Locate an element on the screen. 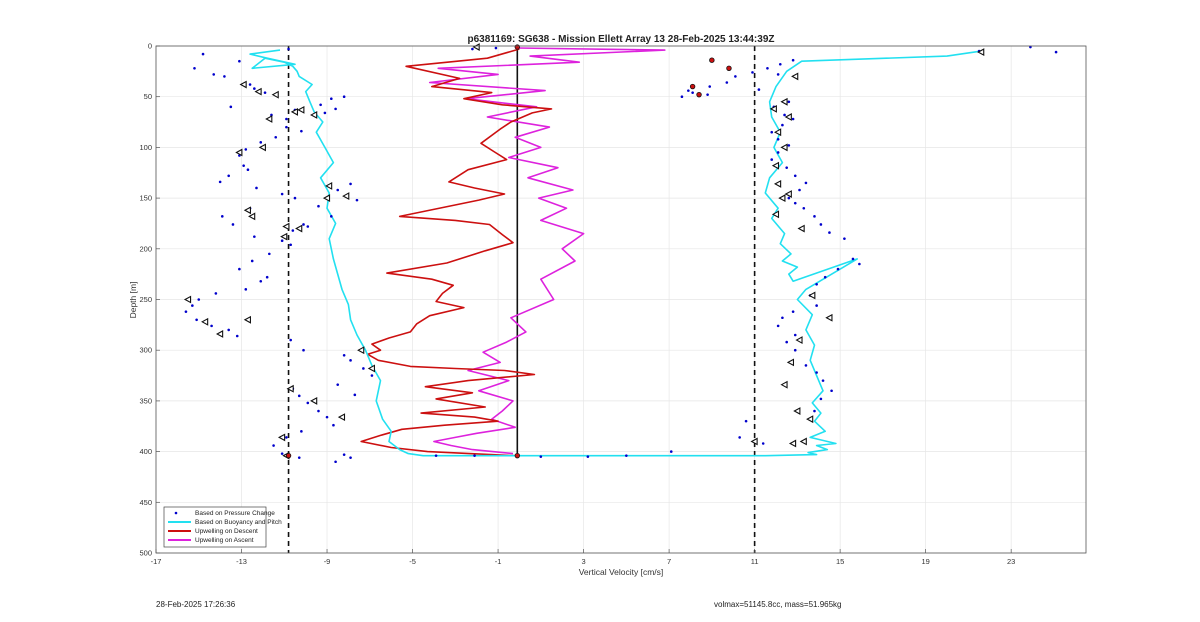  legend-label-pressure: Based on Pressure Change is located at coordinates (235, 513).